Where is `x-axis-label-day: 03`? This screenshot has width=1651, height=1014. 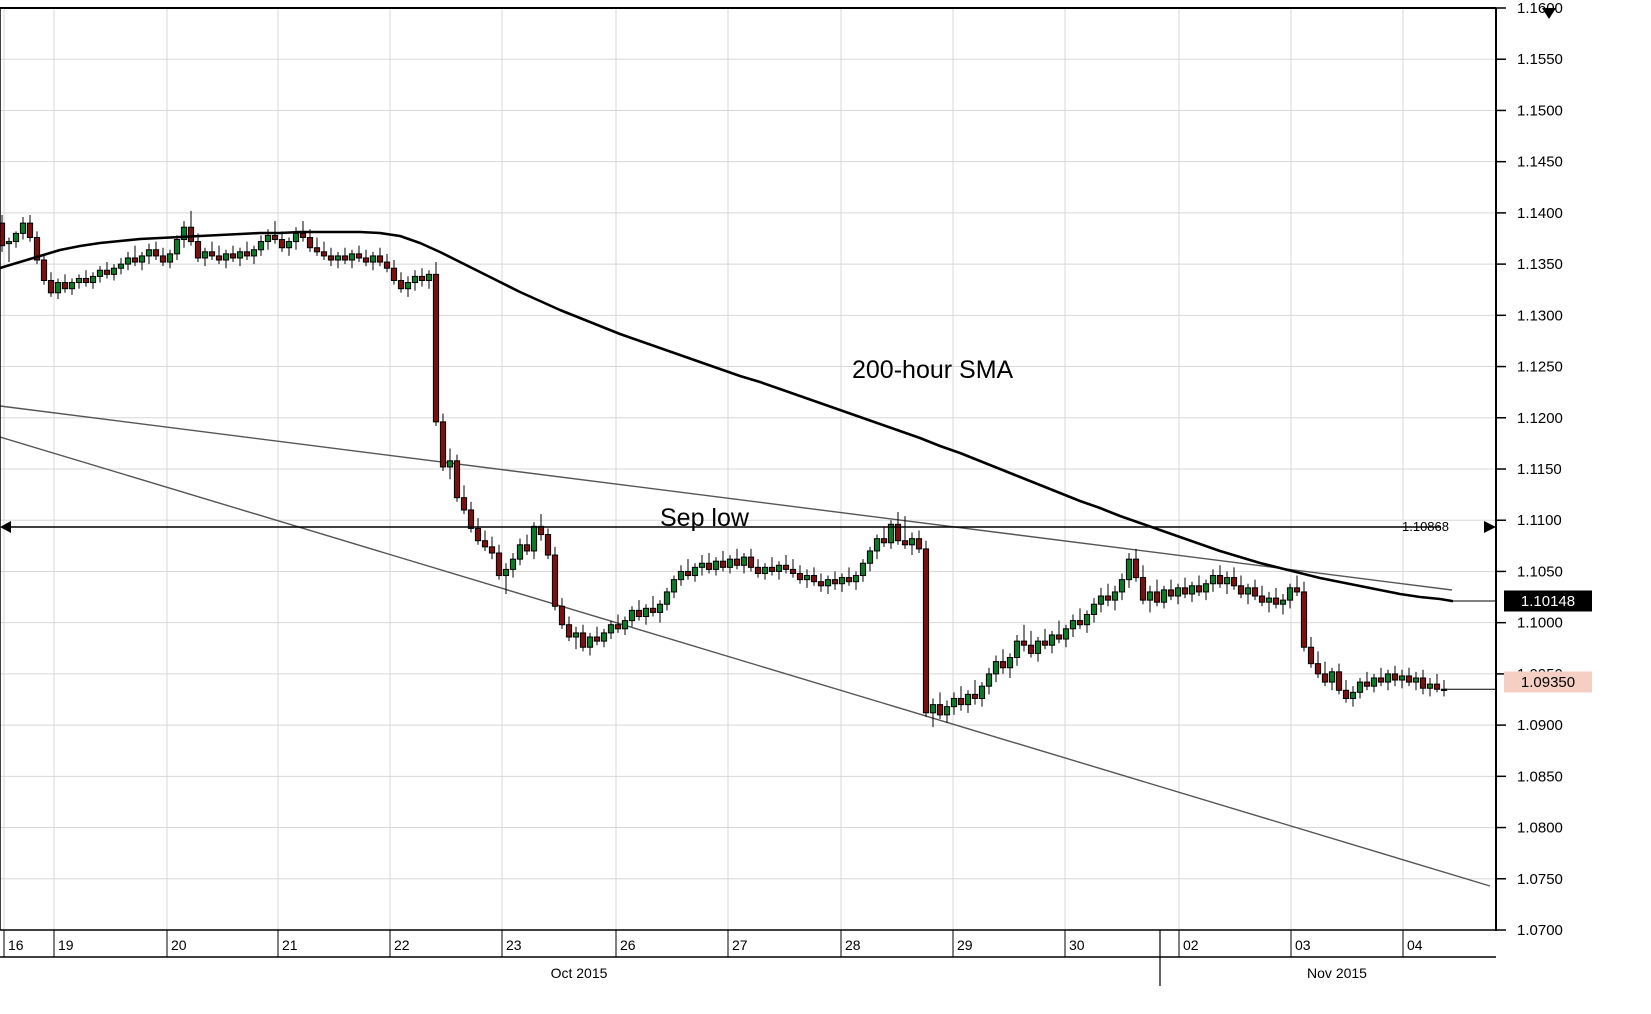
x-axis-label-day: 03 is located at coordinates (1303, 945).